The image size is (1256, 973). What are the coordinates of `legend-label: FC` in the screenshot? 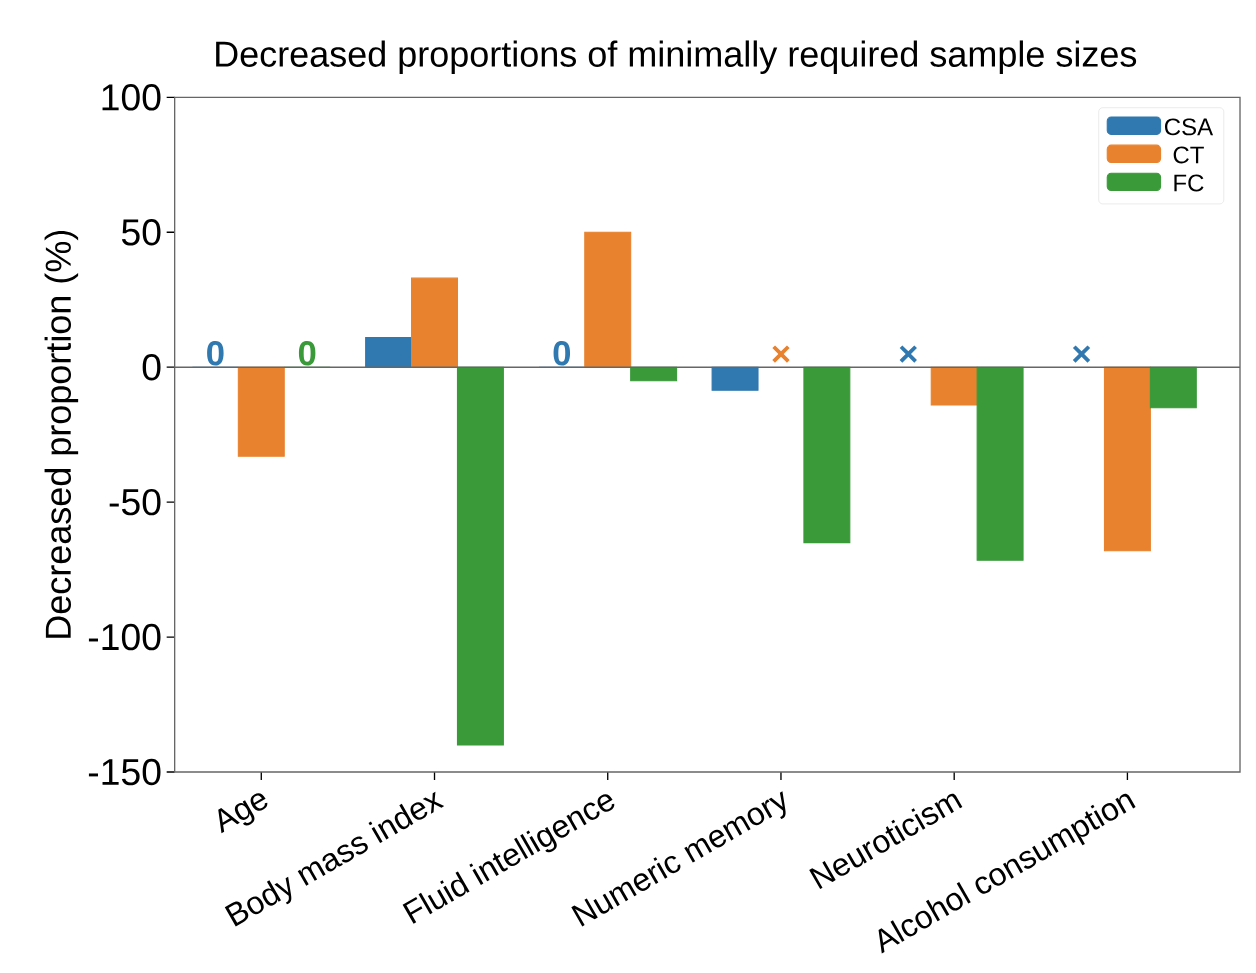 It's located at (1189, 183).